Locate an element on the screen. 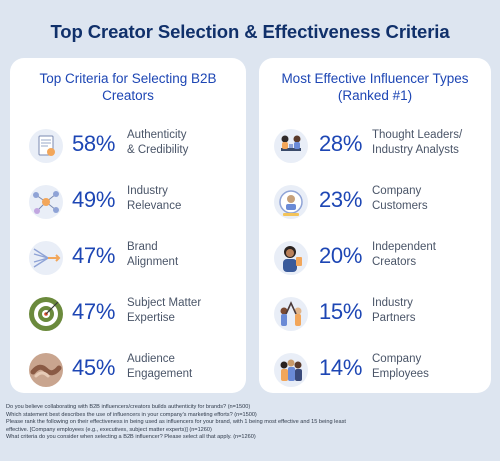 The height and width of the screenshot is (461, 500). criteria-row: 58% Authenticity & Credibility is located at coordinates (128, 151).